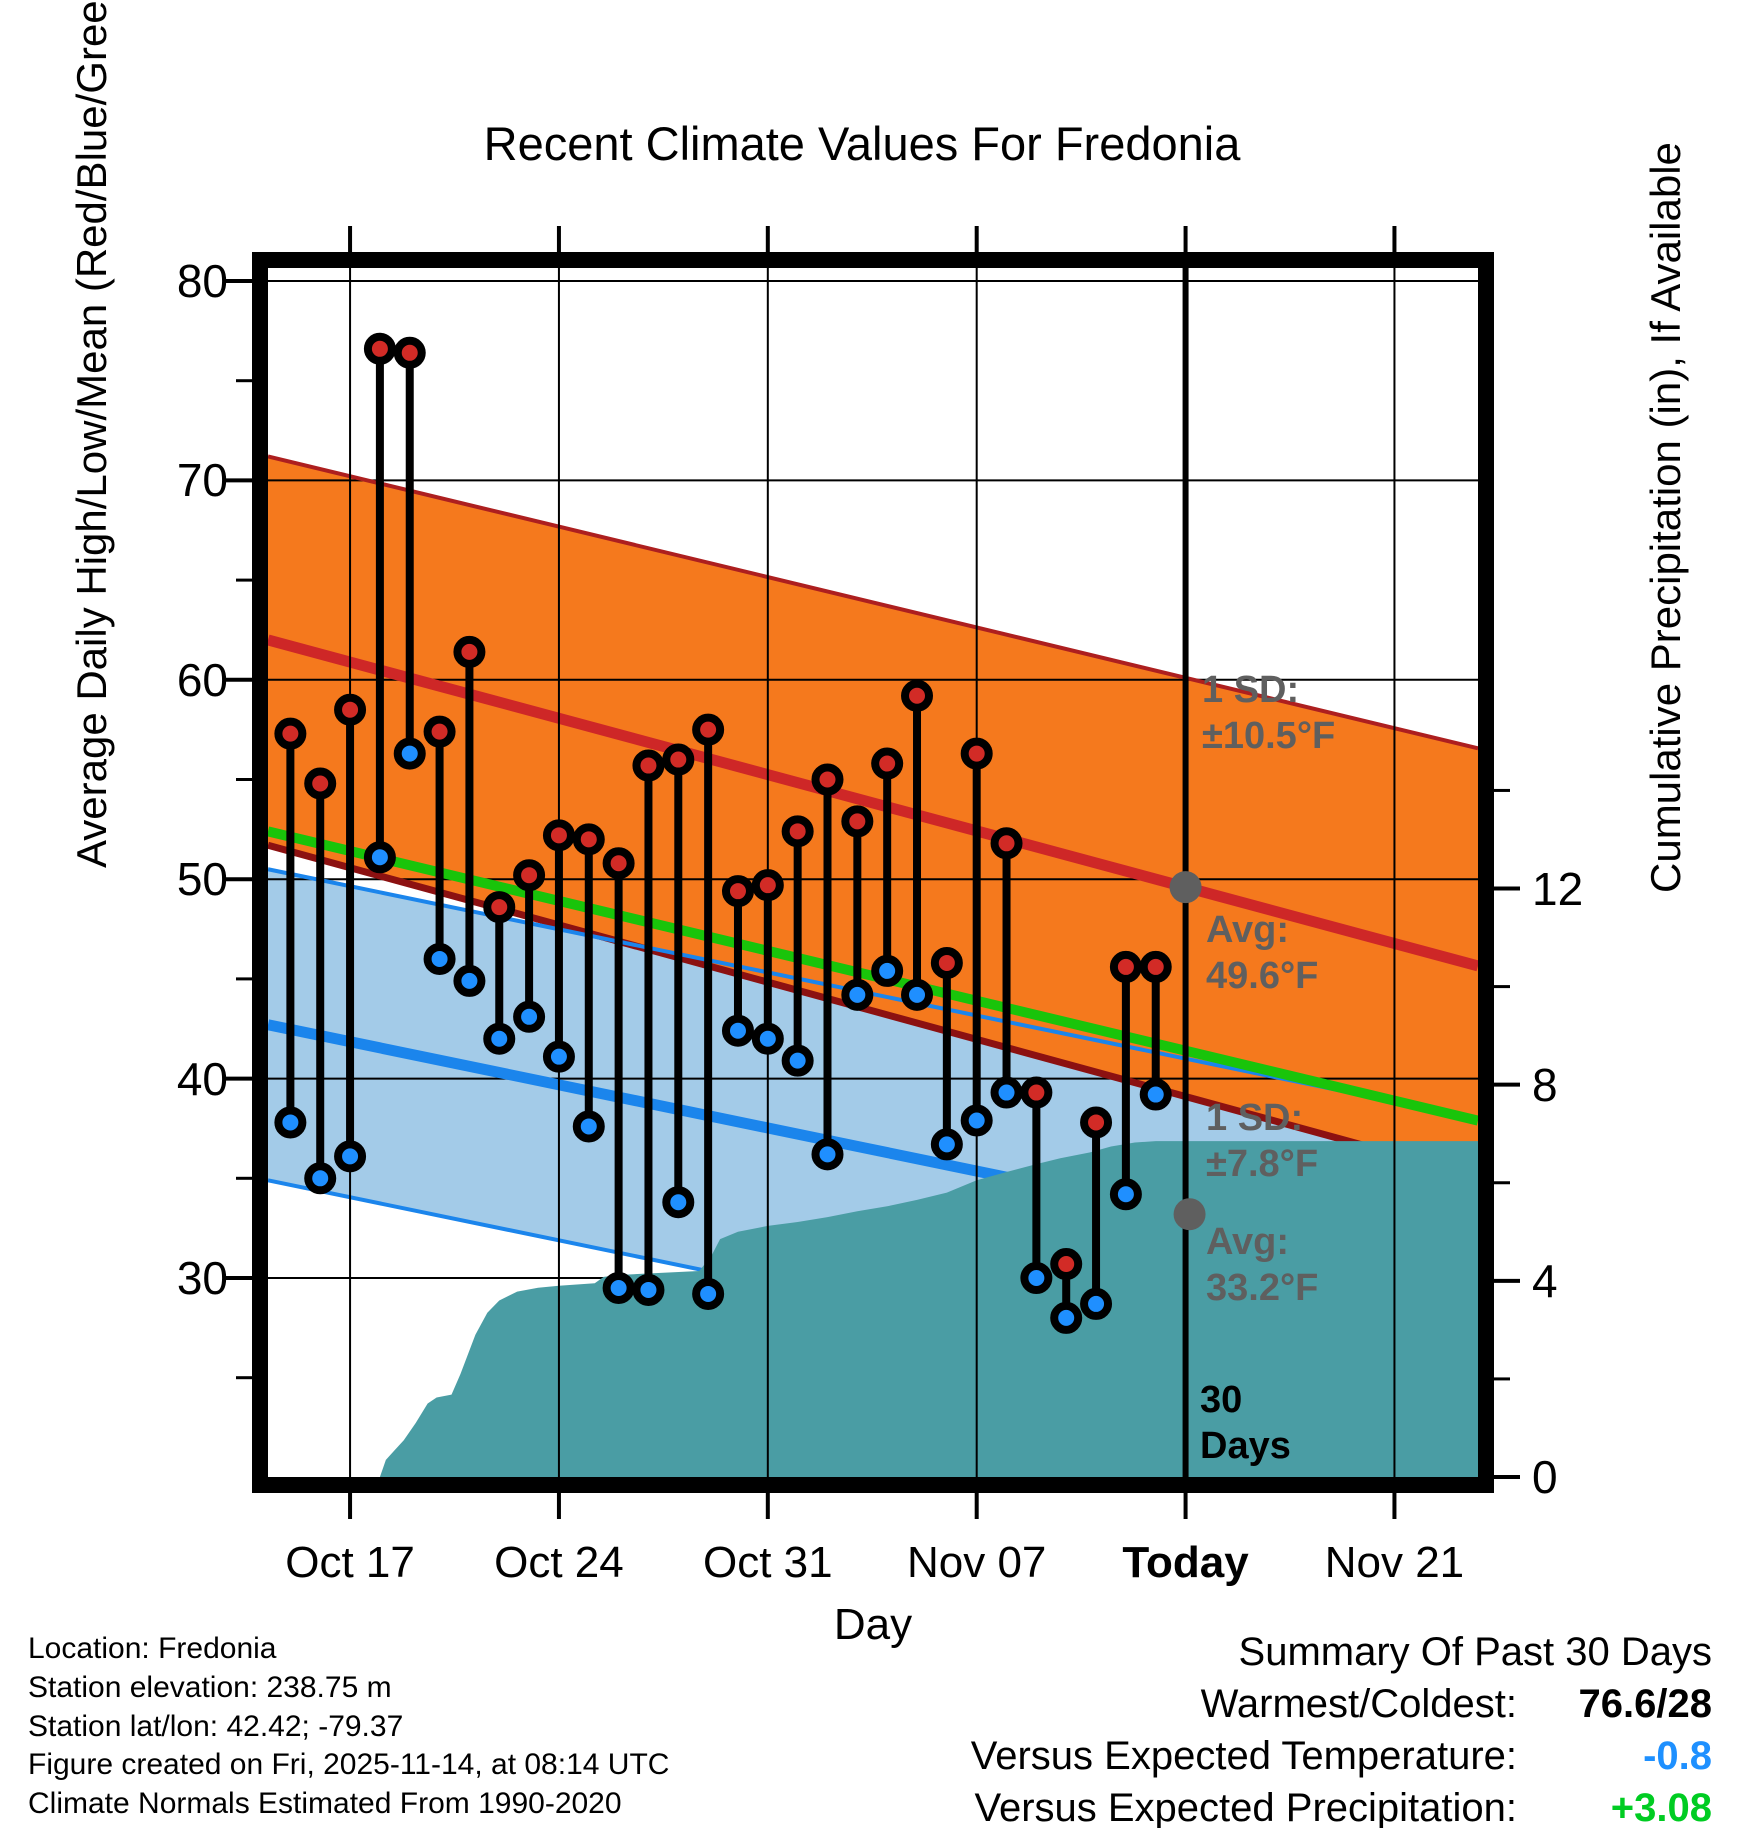  Describe the element at coordinates (1645, 1704) in the screenshot. I see `summary-value: 76.6/28` at that location.